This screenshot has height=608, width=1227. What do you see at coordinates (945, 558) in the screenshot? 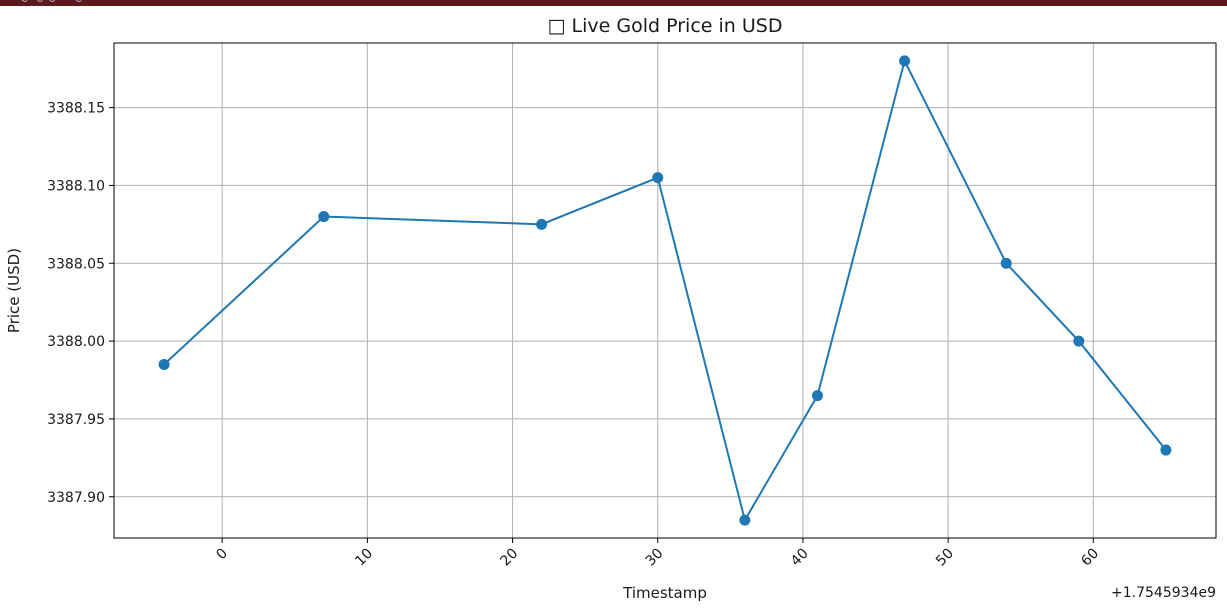
I see `x-tick-label: 50` at bounding box center [945, 558].